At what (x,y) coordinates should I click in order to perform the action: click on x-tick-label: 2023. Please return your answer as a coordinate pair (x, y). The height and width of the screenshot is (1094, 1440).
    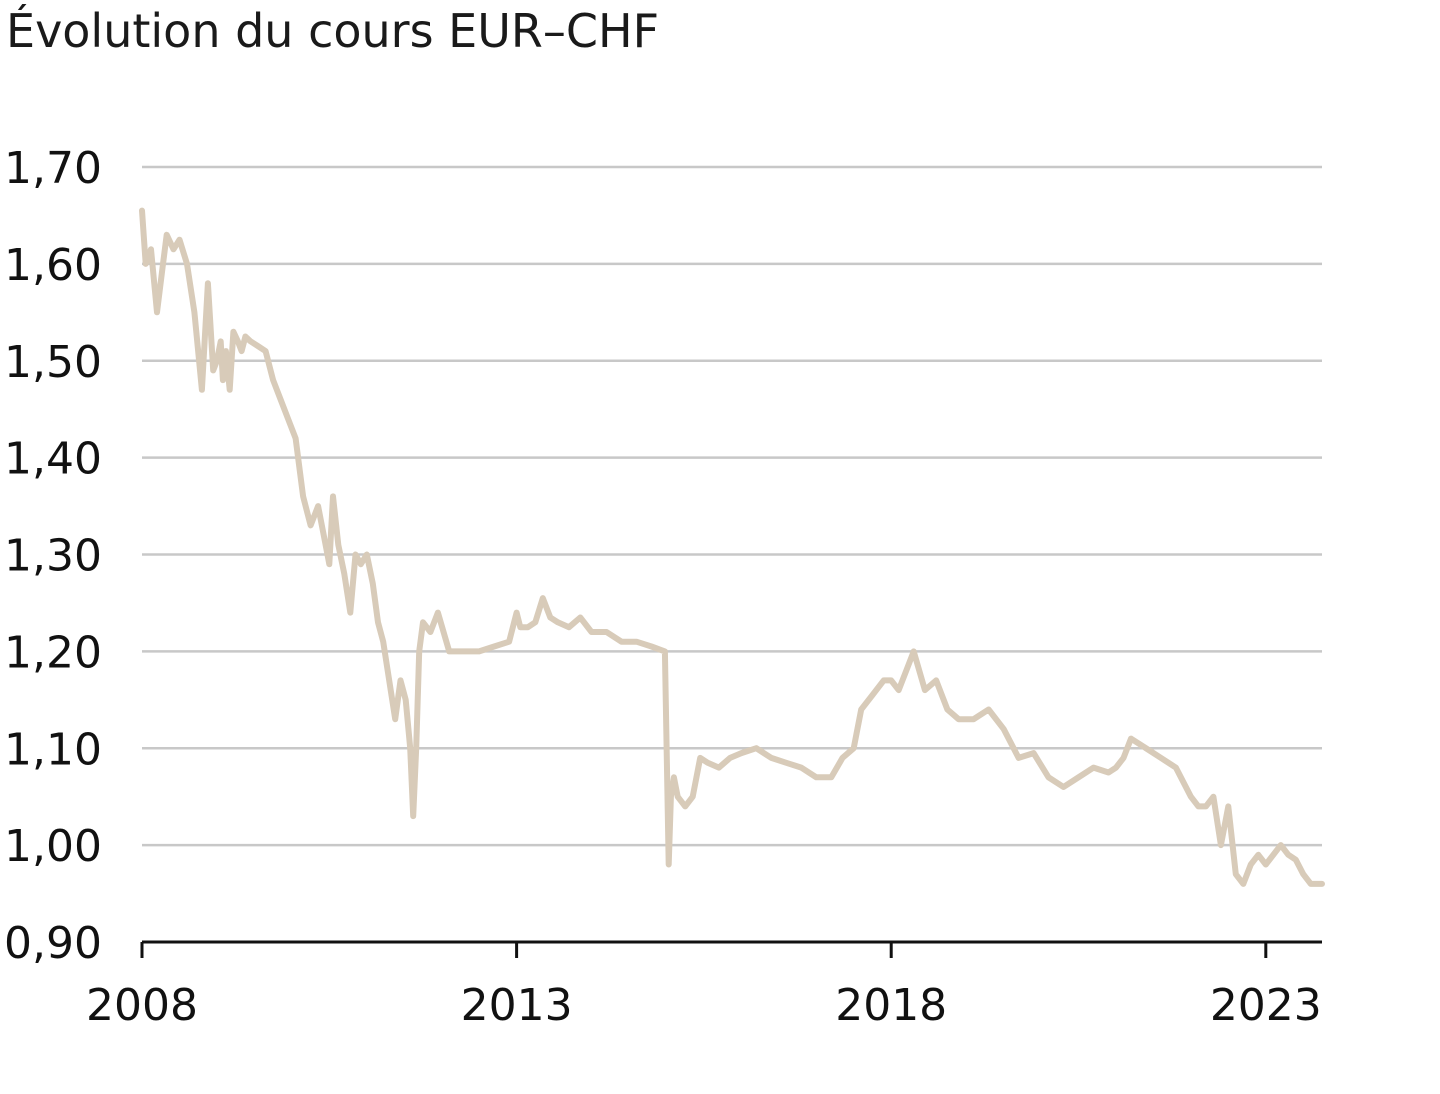
    Looking at the image, I should click on (1266, 1005).